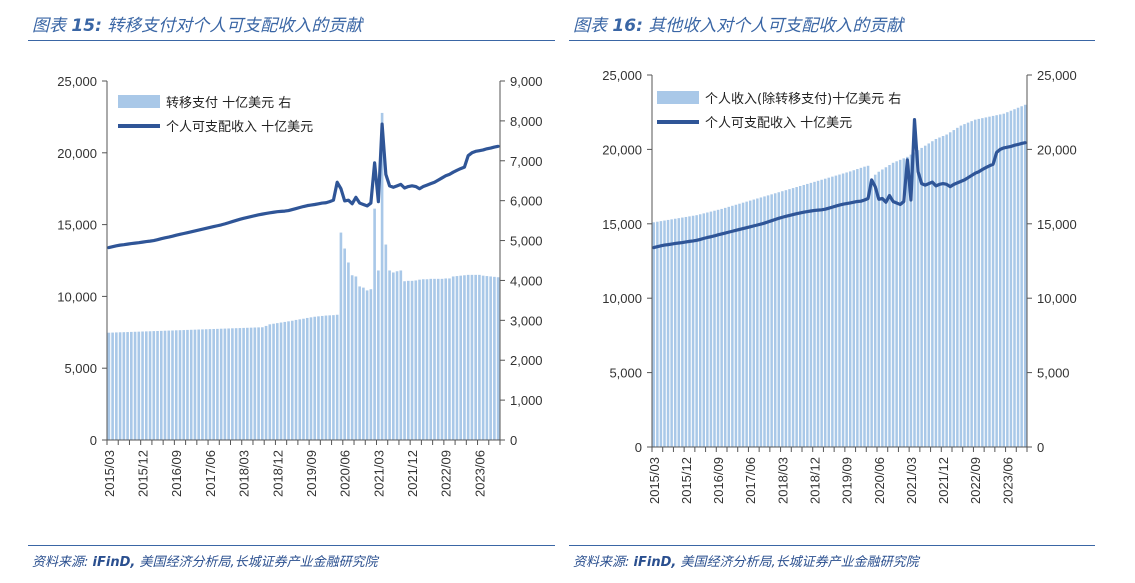 The width and height of the screenshot is (1135, 583). What do you see at coordinates (738, 23) in the screenshot?
I see `chart-title-right: 图表 16: 其他收入对个人可支配收入的贡献` at bounding box center [738, 23].